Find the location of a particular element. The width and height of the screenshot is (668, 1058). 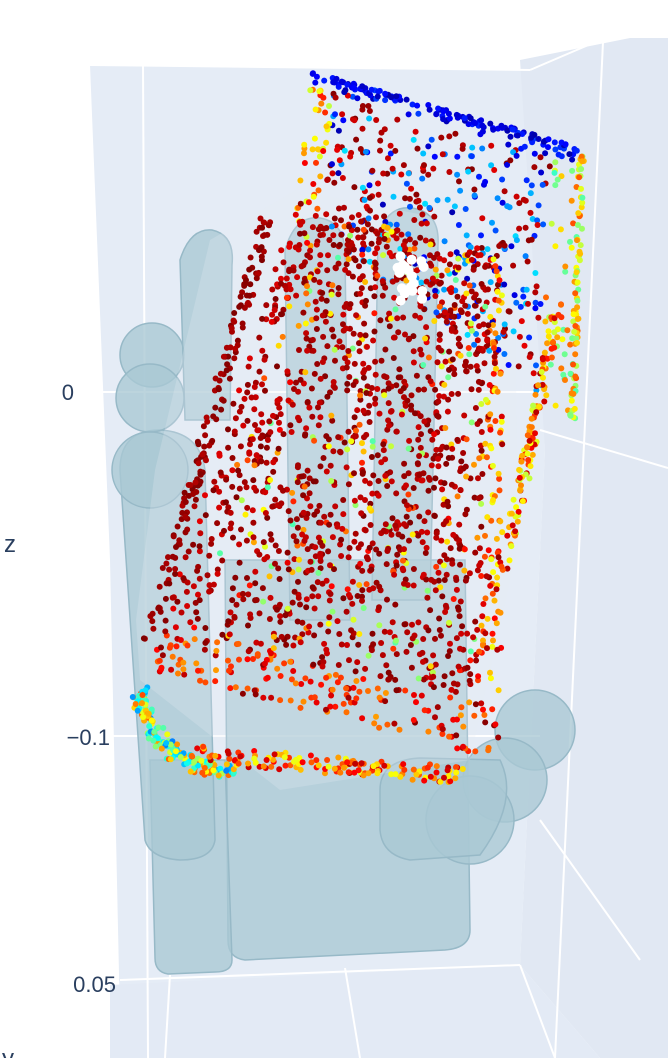

cloud-highlight-point is located at coordinates (422, 298).